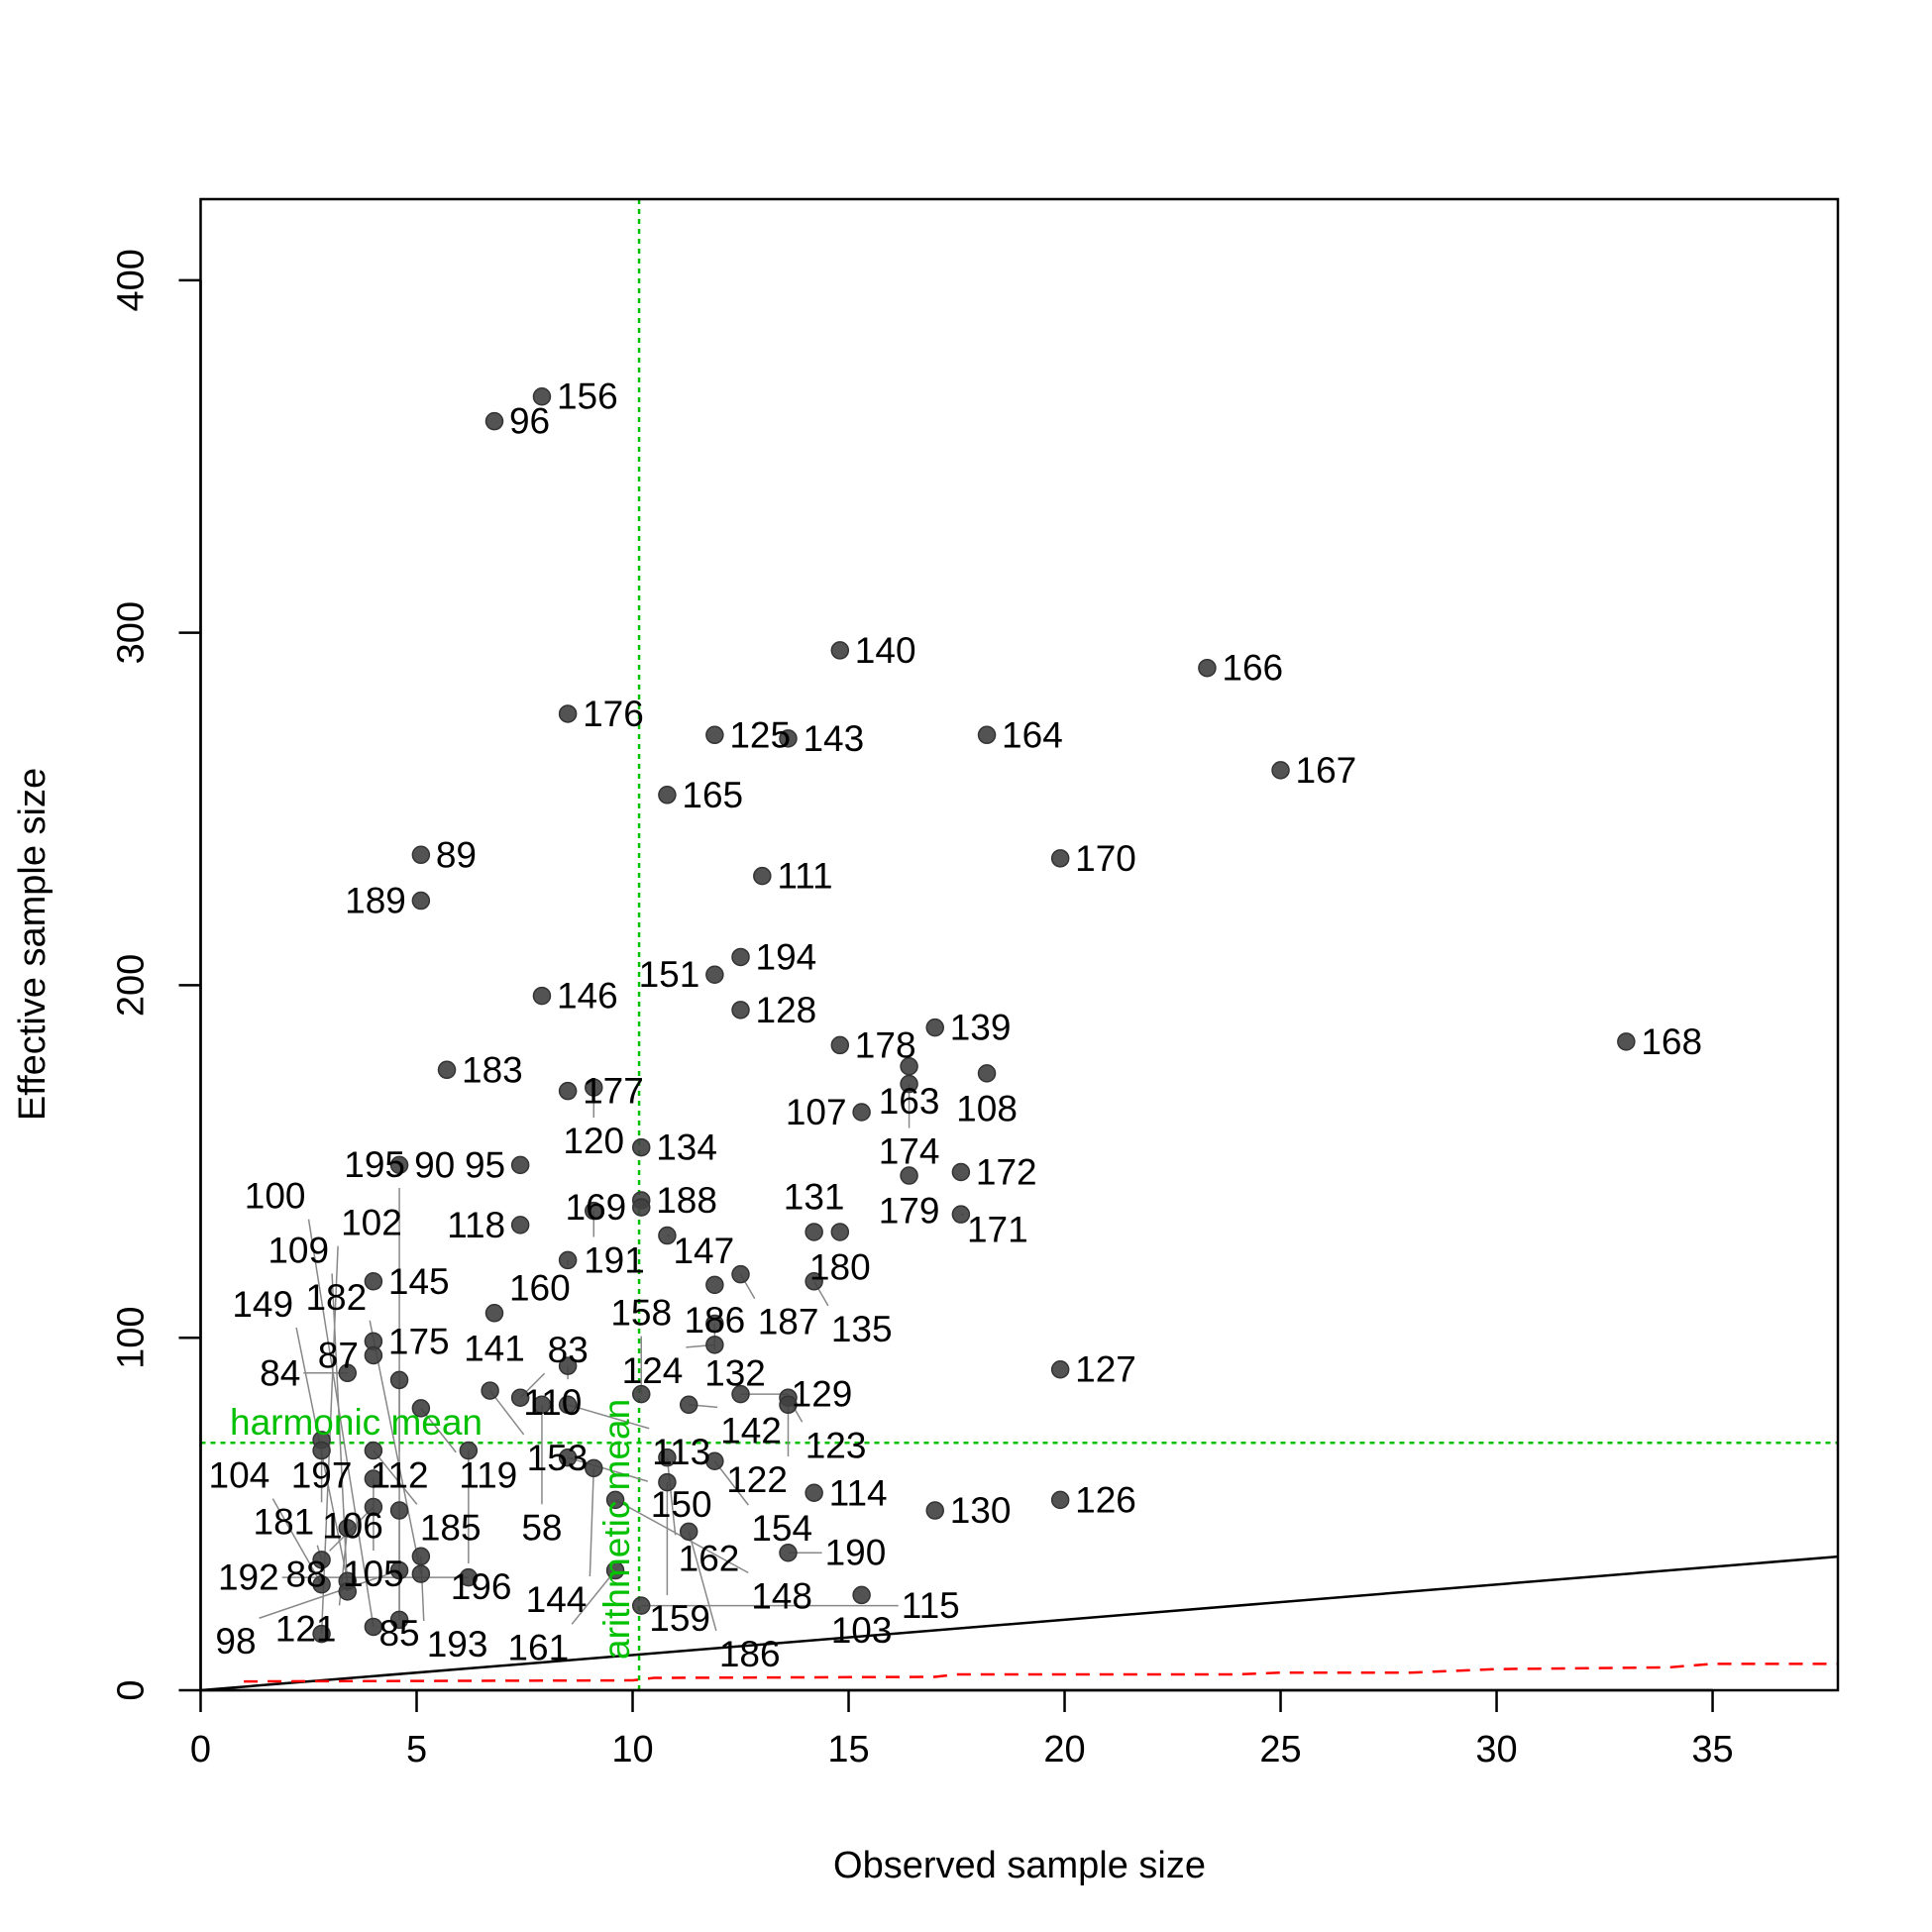 This screenshot has height=1932, width=1932. What do you see at coordinates (735, 1373) in the screenshot?
I see `point-label: 132` at bounding box center [735, 1373].